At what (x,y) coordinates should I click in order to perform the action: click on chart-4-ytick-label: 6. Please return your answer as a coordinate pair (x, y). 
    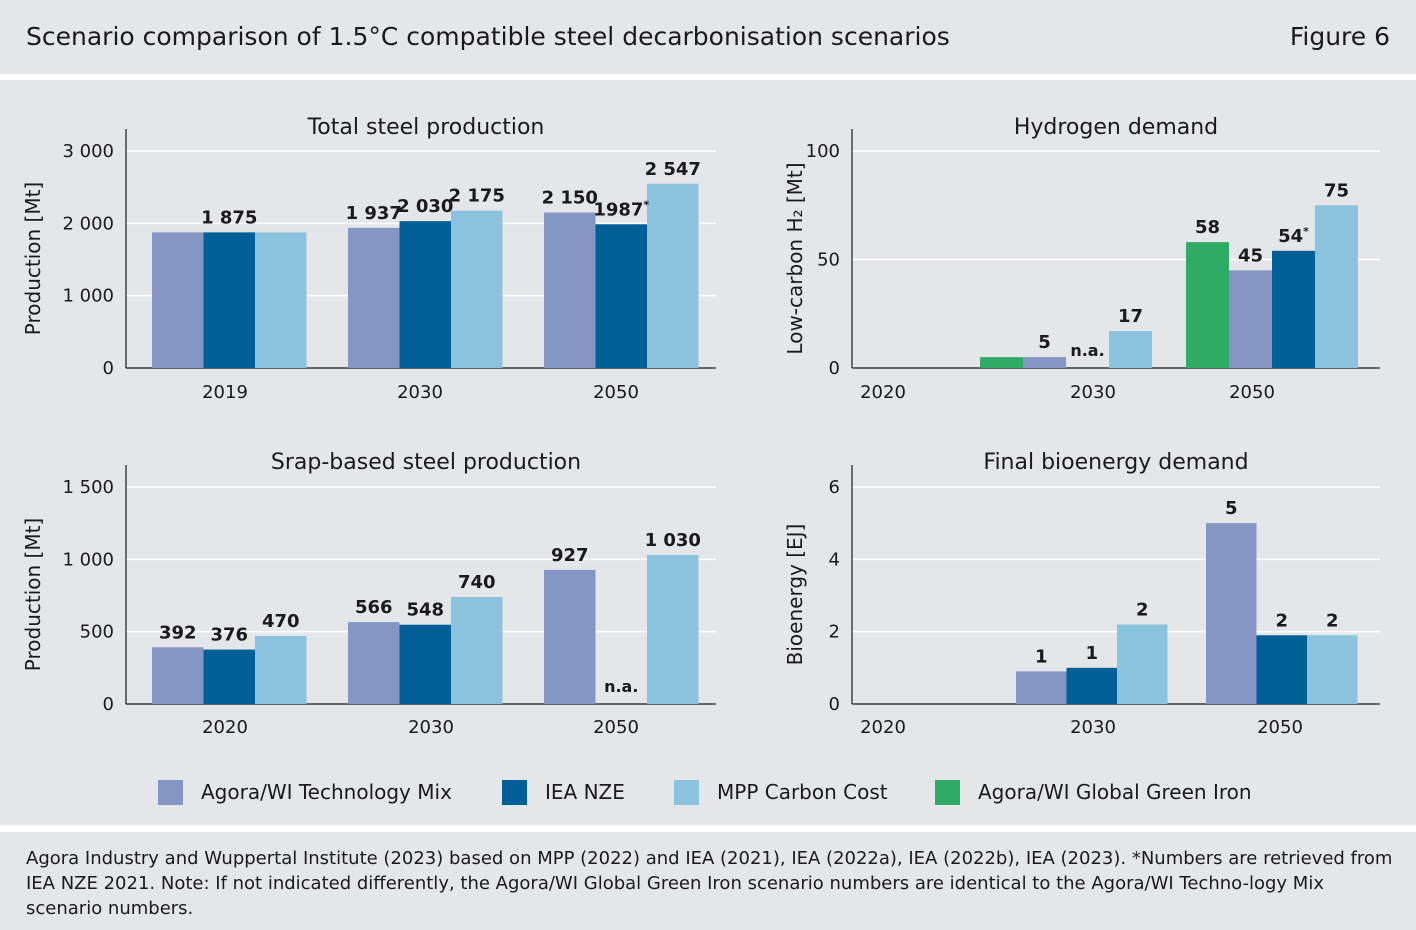
    Looking at the image, I should click on (834, 487).